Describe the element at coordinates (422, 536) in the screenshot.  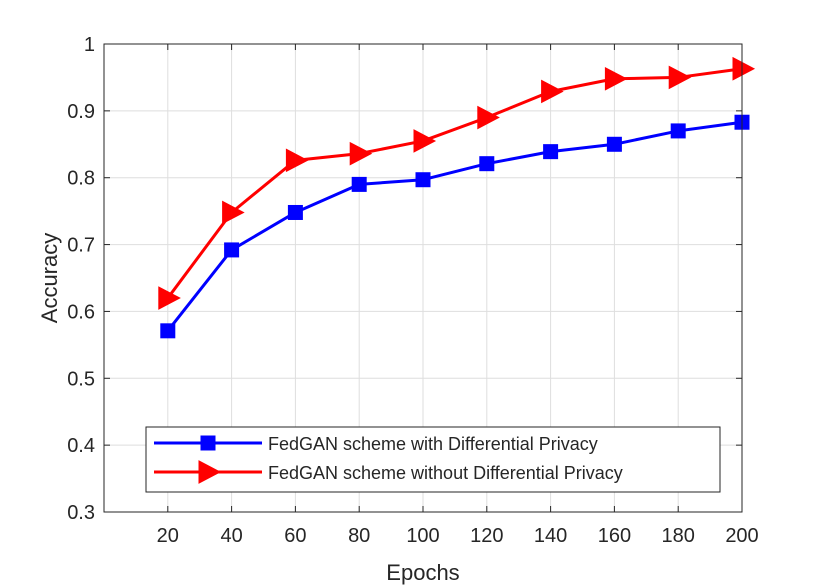
I see `x-tick-label: 100` at that location.